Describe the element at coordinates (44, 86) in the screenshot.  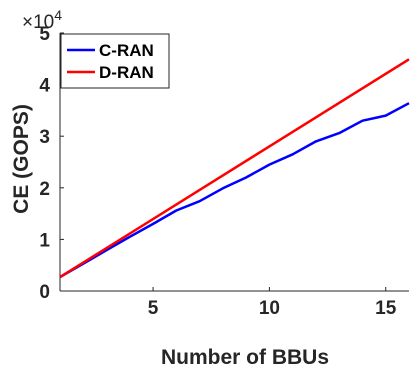
I see `y-tick-label: 4` at that location.